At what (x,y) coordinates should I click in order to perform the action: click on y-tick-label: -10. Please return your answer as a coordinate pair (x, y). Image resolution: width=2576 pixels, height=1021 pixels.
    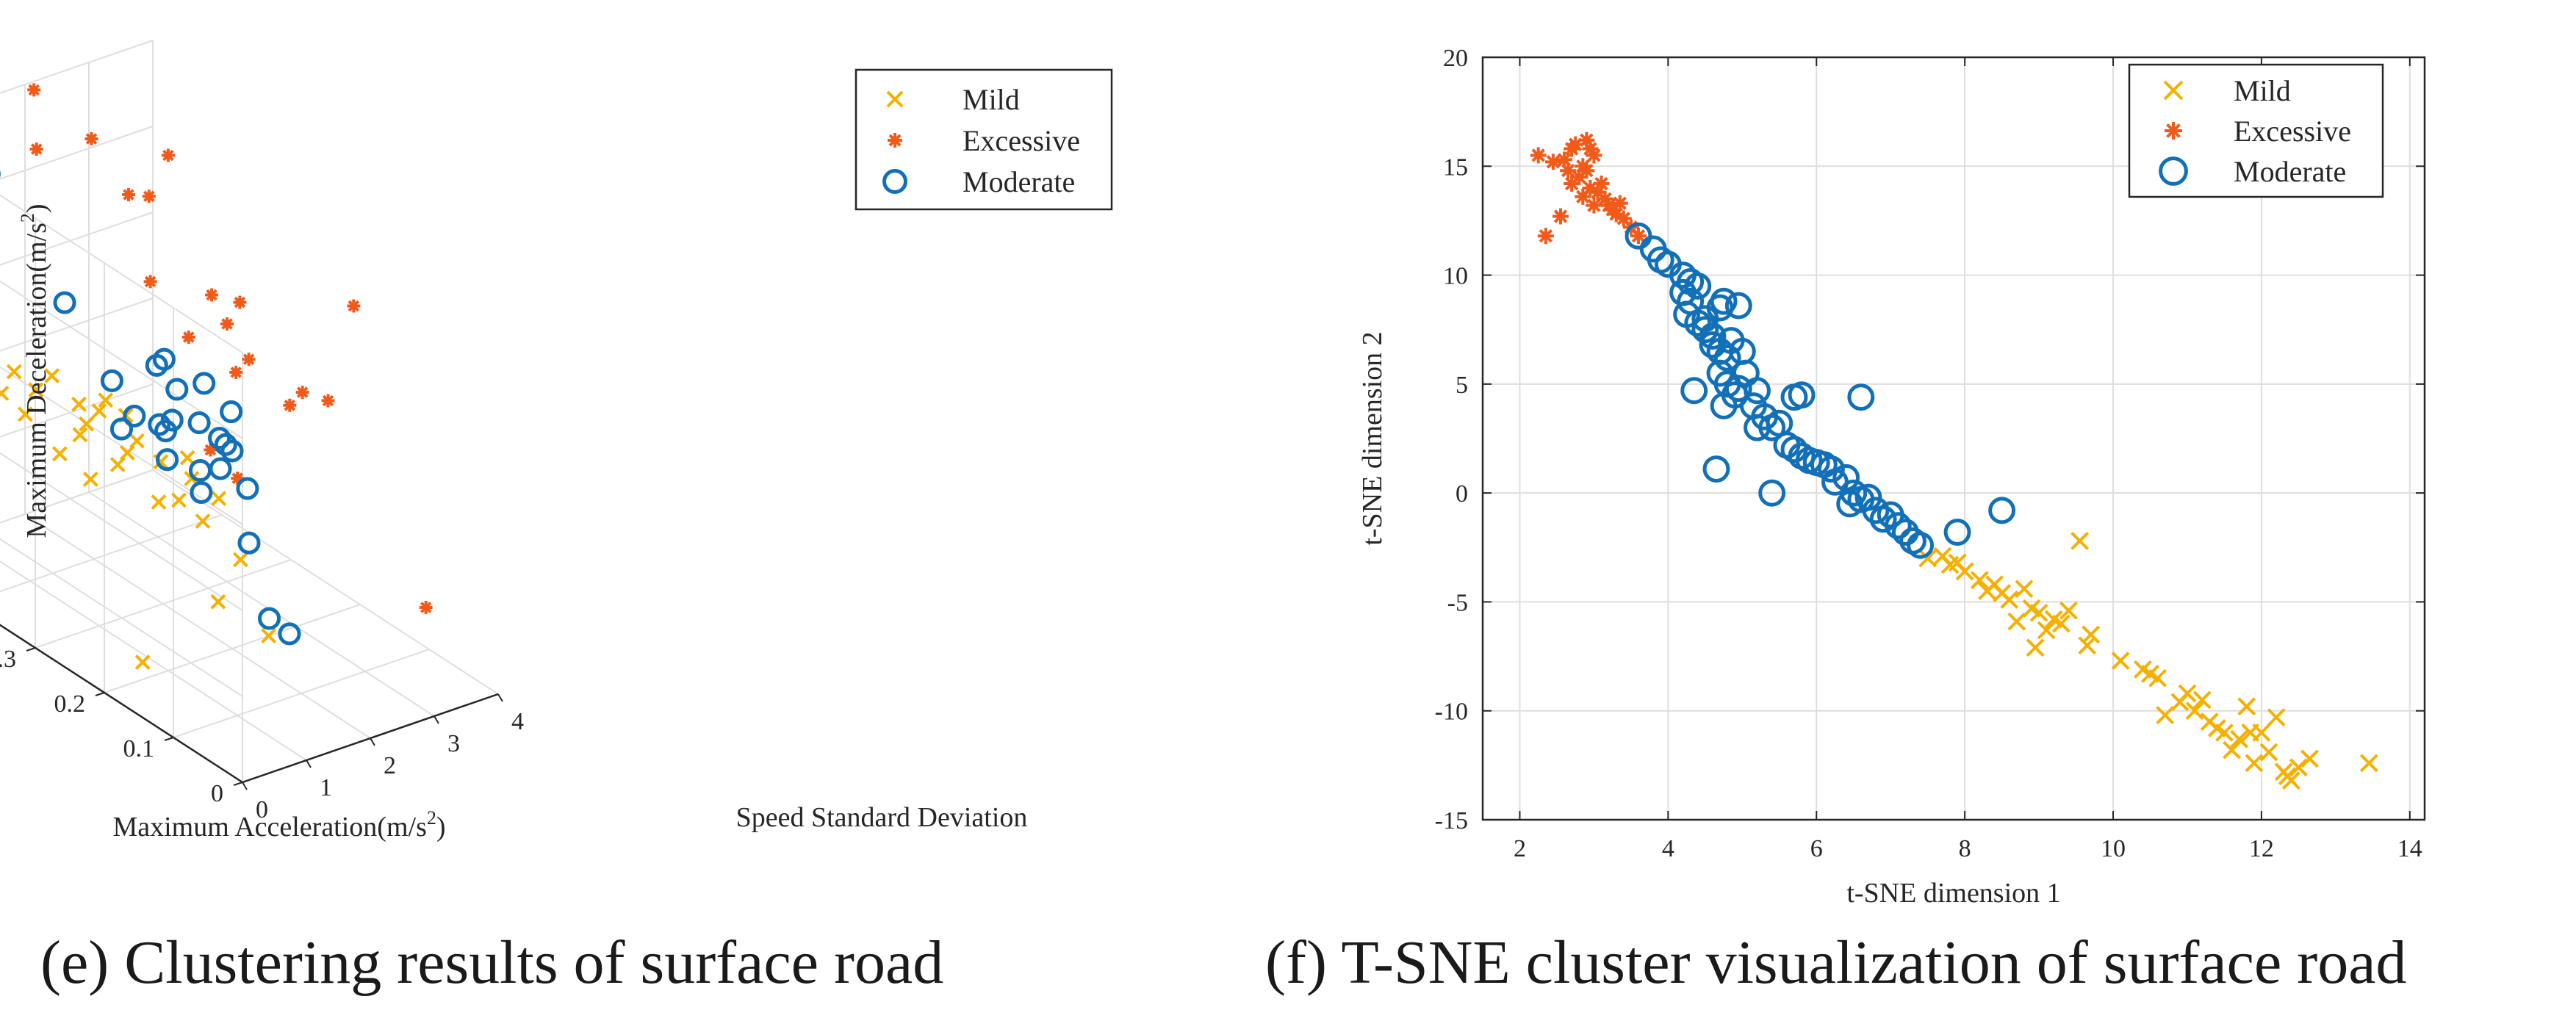
    Looking at the image, I should click on (1451, 712).